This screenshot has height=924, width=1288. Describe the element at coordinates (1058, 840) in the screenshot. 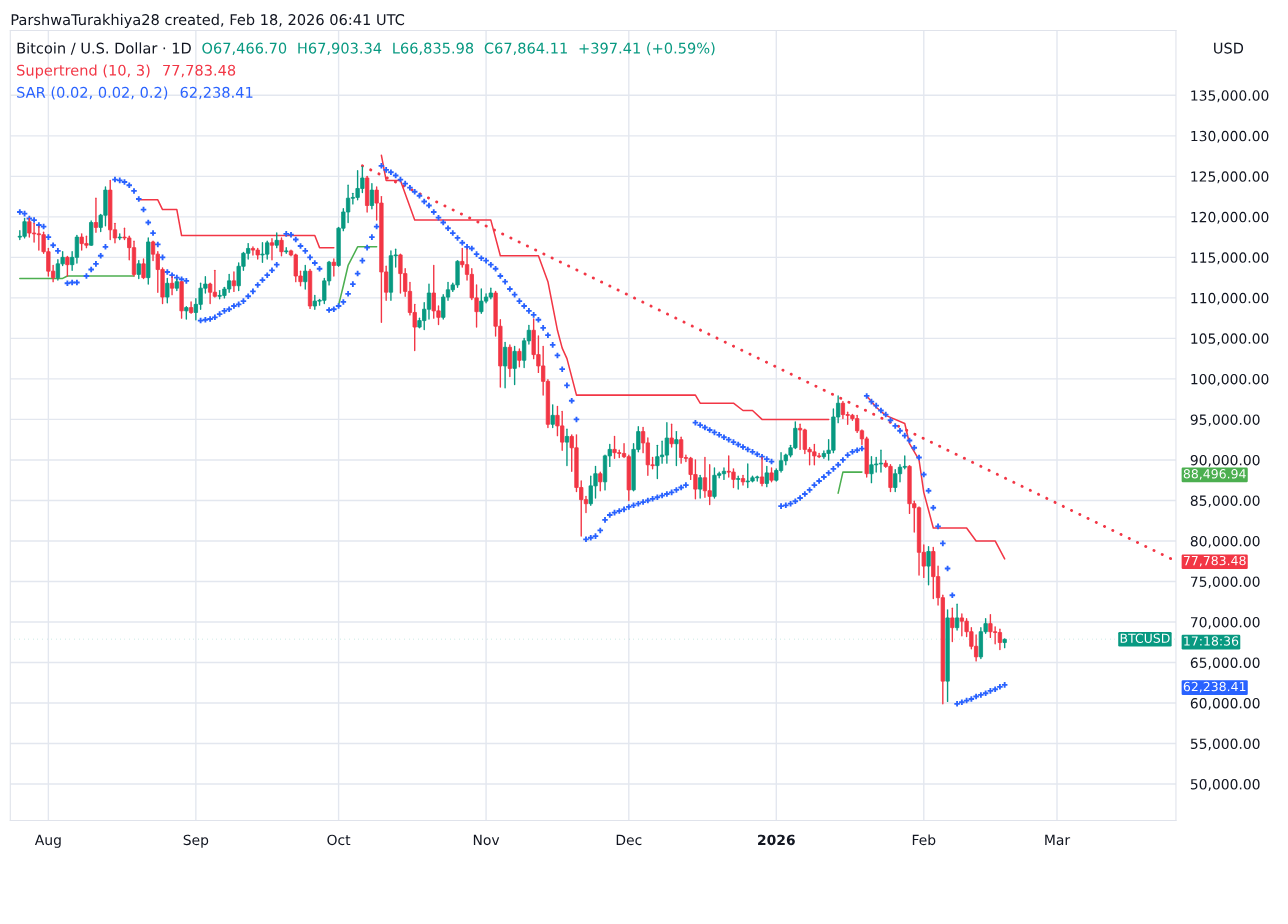

I see `x-tick-label: Mar` at that location.